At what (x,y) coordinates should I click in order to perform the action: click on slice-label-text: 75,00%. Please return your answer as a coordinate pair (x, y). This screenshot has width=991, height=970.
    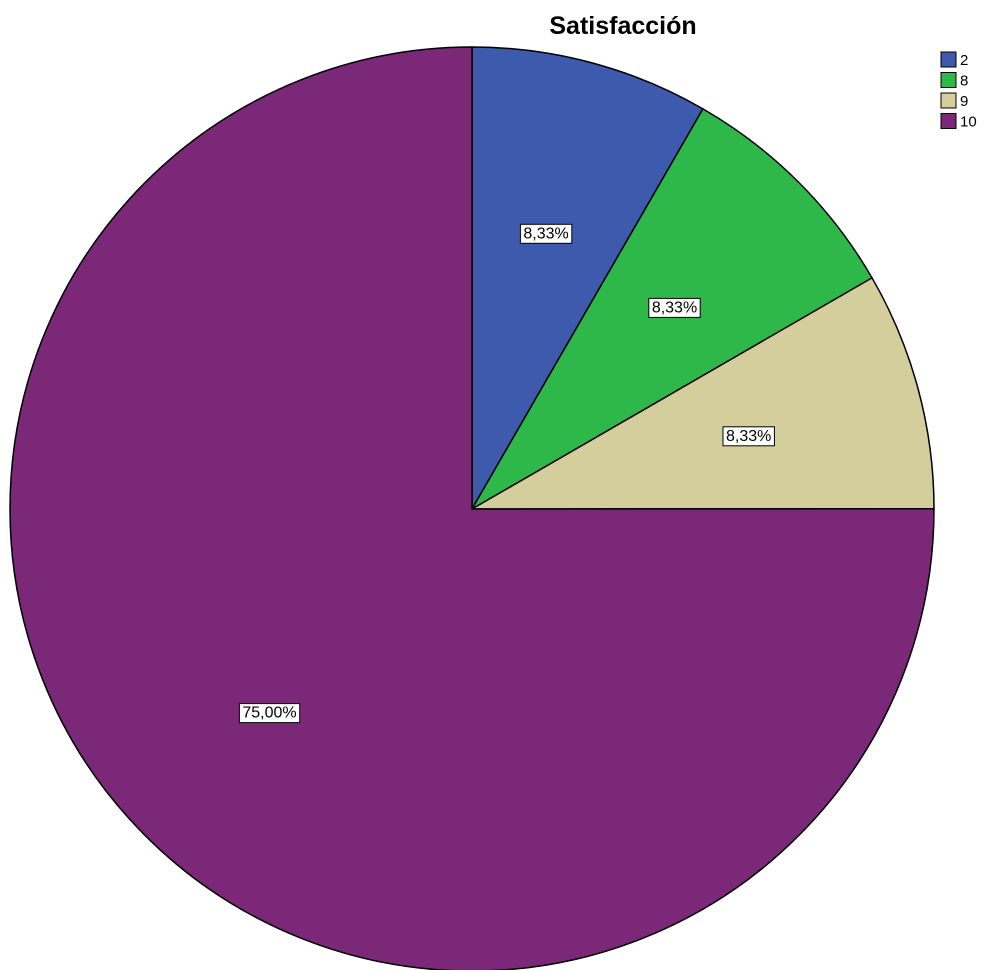
    Looking at the image, I should click on (269, 713).